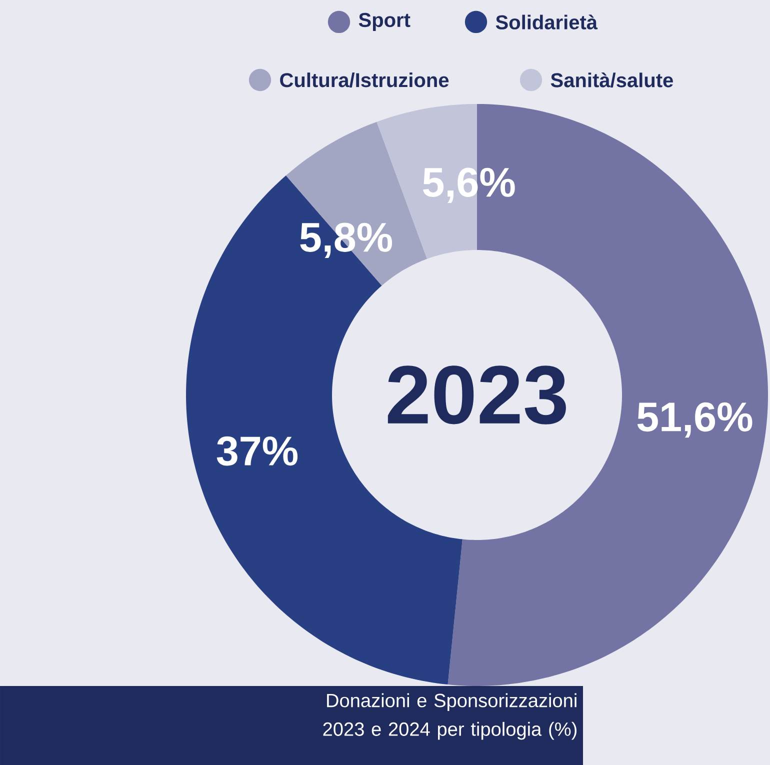 Image resolution: width=770 pixels, height=765 pixels. I want to click on legend-label: Cultura/Istruzione, so click(364, 80).